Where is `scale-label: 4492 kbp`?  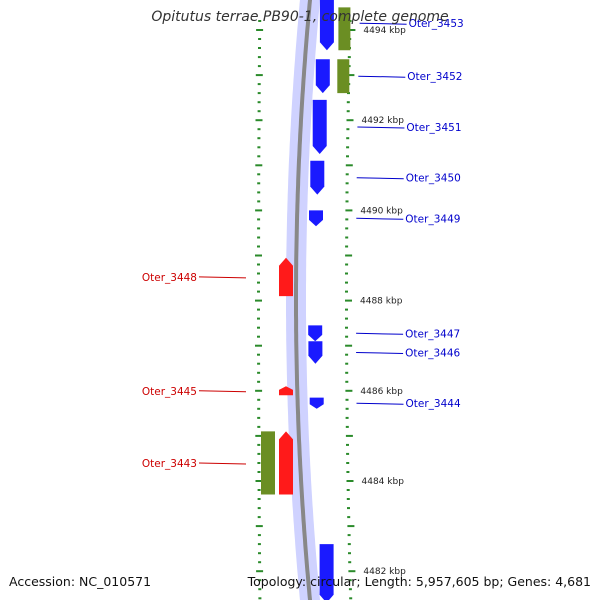 scale-label: 4492 kbp is located at coordinates (383, 121).